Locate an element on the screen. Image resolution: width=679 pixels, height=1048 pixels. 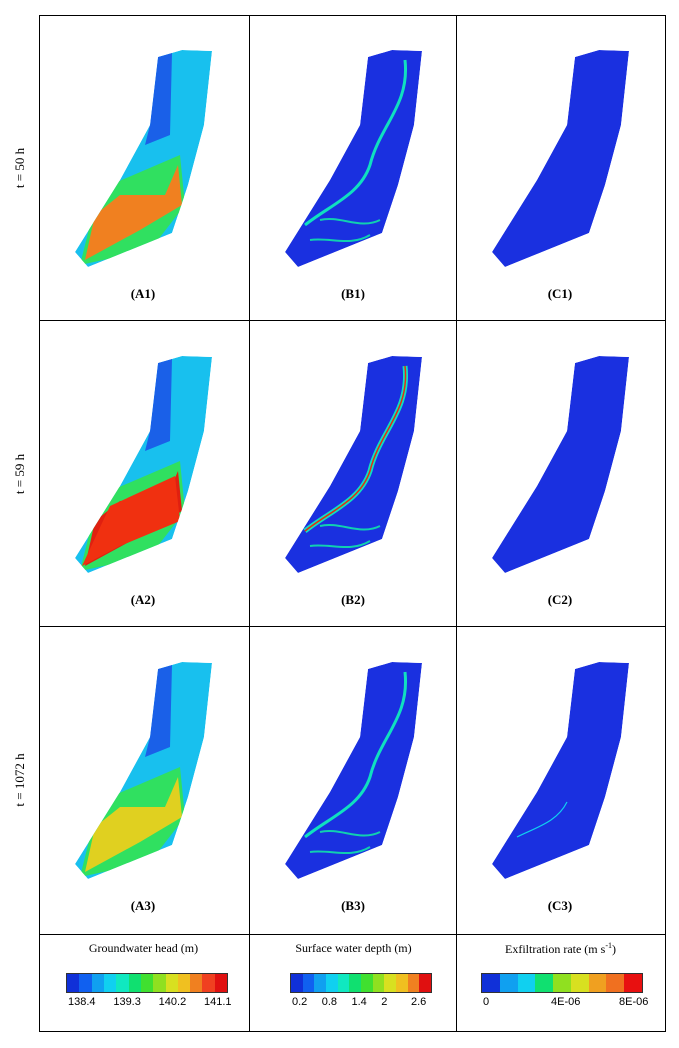
panel-label: (B3) is located at coordinates (353, 905).